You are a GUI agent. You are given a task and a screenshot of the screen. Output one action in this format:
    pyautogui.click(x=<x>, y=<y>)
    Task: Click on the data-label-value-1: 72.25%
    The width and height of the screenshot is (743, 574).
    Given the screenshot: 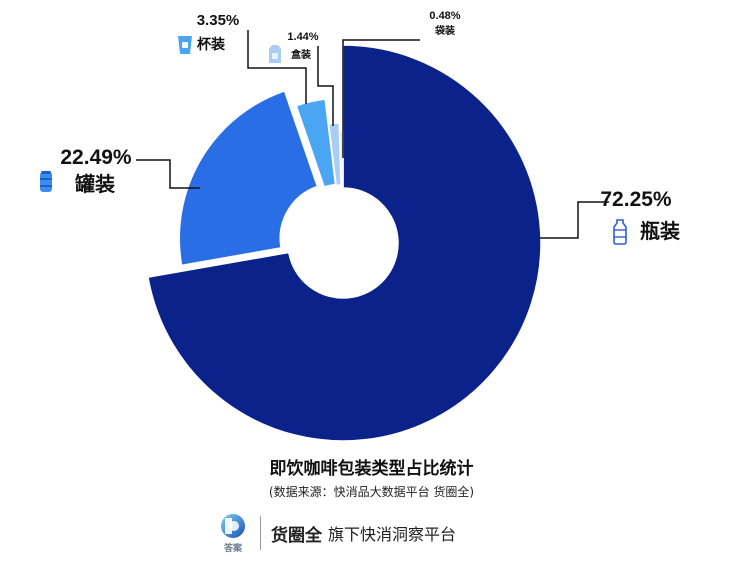 What is the action you would take?
    pyautogui.click(x=636, y=199)
    